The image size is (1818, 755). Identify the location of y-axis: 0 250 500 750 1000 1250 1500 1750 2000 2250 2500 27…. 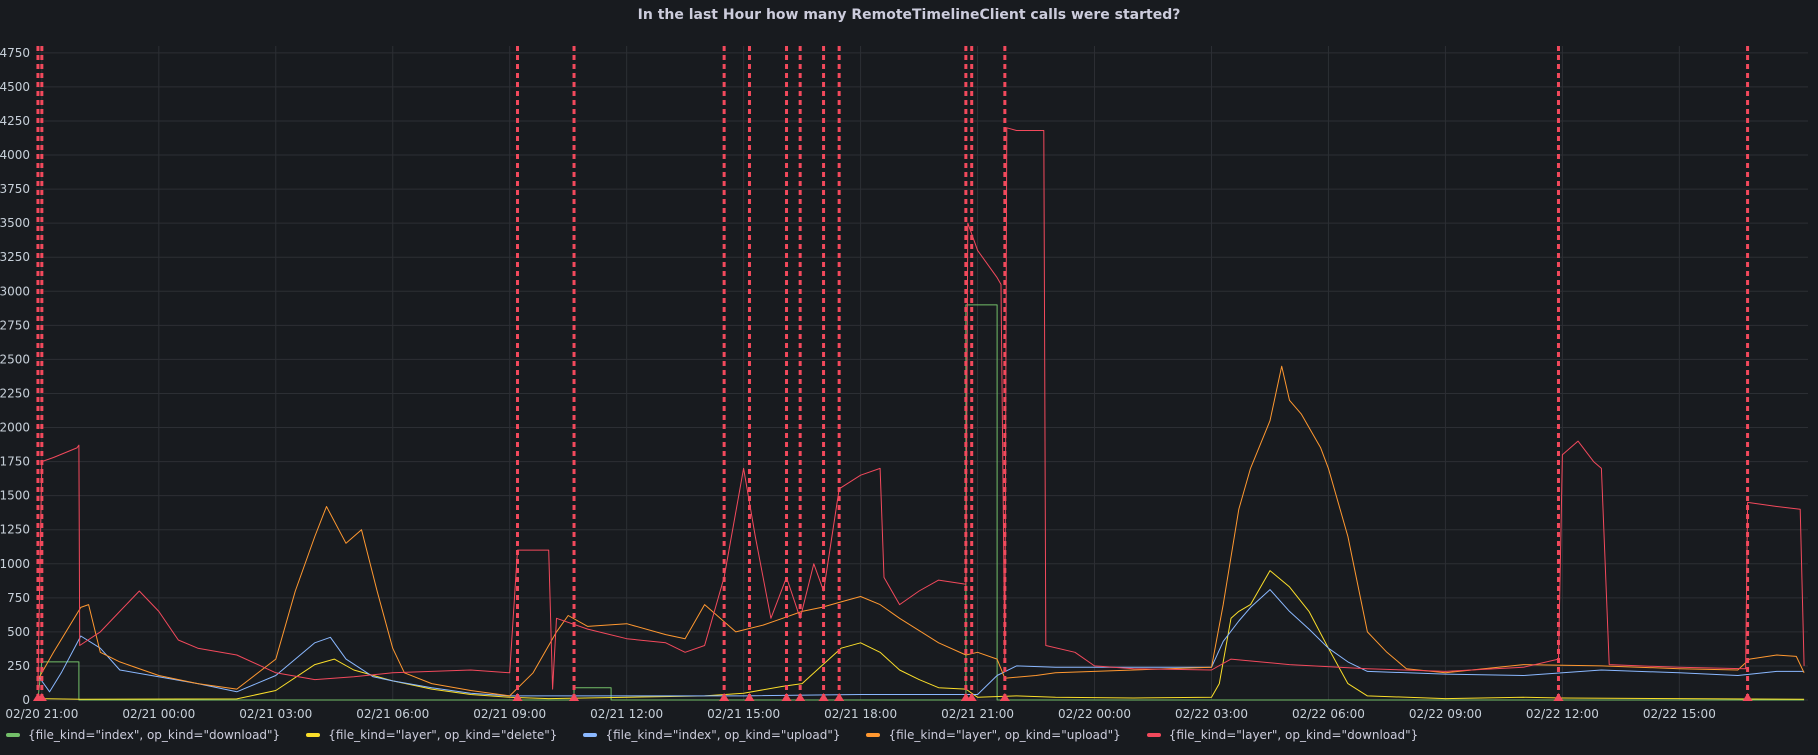
(15, 376).